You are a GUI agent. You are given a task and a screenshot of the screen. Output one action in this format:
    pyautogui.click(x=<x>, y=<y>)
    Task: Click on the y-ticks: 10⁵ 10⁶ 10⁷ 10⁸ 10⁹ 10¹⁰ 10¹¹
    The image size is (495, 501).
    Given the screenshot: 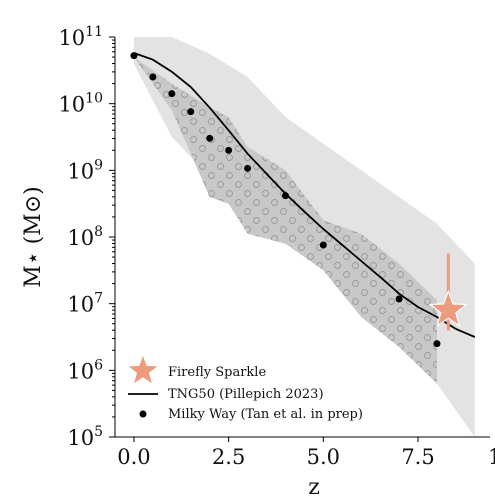 What is the action you would take?
    pyautogui.click(x=86, y=237)
    